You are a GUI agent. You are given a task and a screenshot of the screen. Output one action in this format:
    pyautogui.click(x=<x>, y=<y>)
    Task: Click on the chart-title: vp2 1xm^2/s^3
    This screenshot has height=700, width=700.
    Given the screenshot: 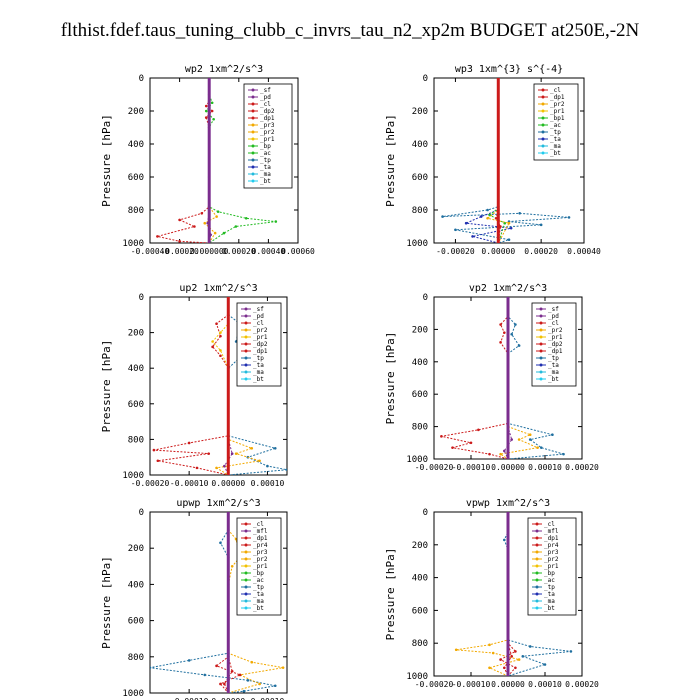 What is the action you would take?
    pyautogui.click(x=508, y=288)
    